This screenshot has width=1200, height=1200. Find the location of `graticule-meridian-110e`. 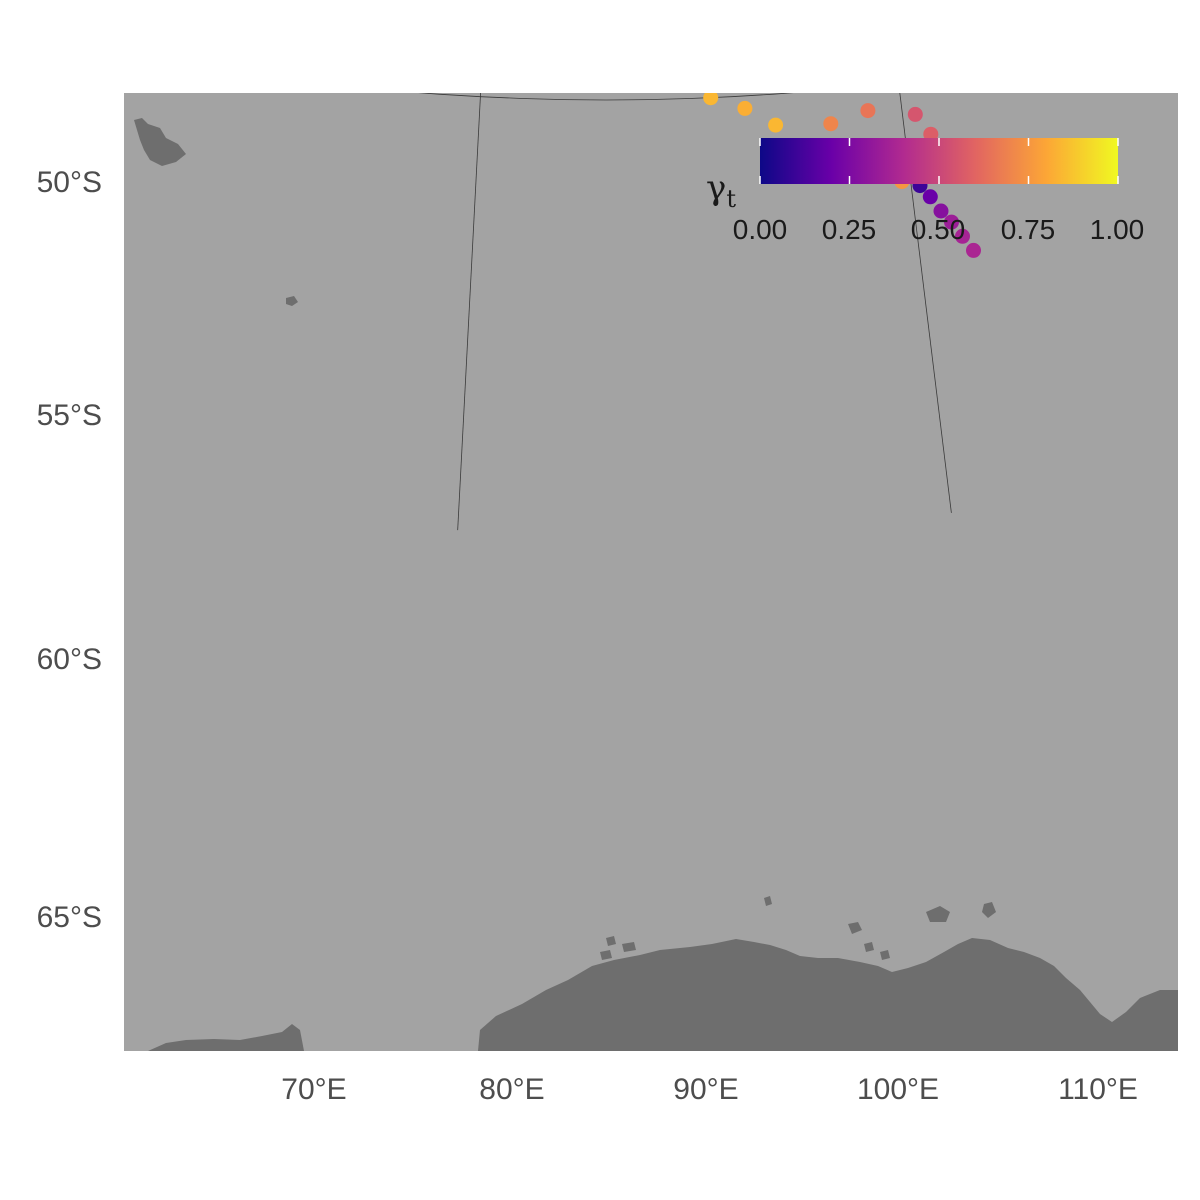

graticule-meridian-110e is located at coordinates (925, 303).